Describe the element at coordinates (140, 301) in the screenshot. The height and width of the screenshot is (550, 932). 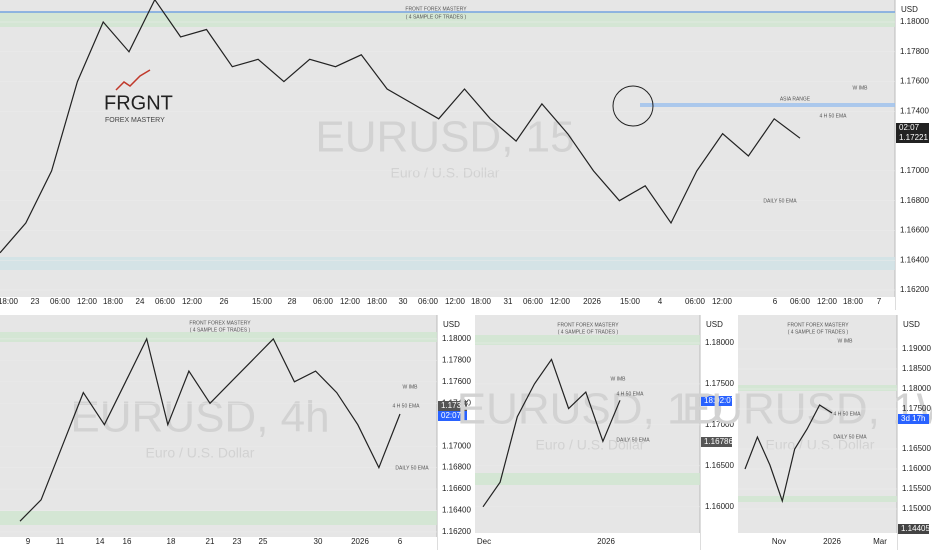
I see `time-label: 24` at that location.